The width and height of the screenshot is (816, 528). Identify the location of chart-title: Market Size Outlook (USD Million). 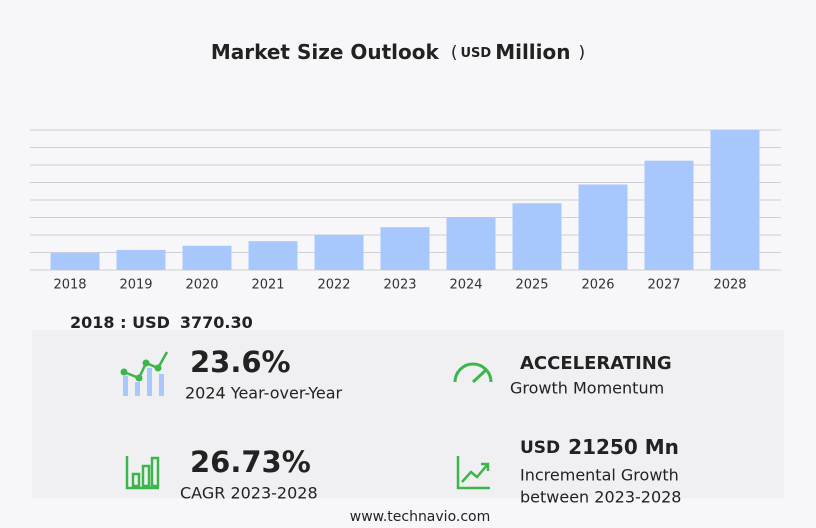
(398, 52).